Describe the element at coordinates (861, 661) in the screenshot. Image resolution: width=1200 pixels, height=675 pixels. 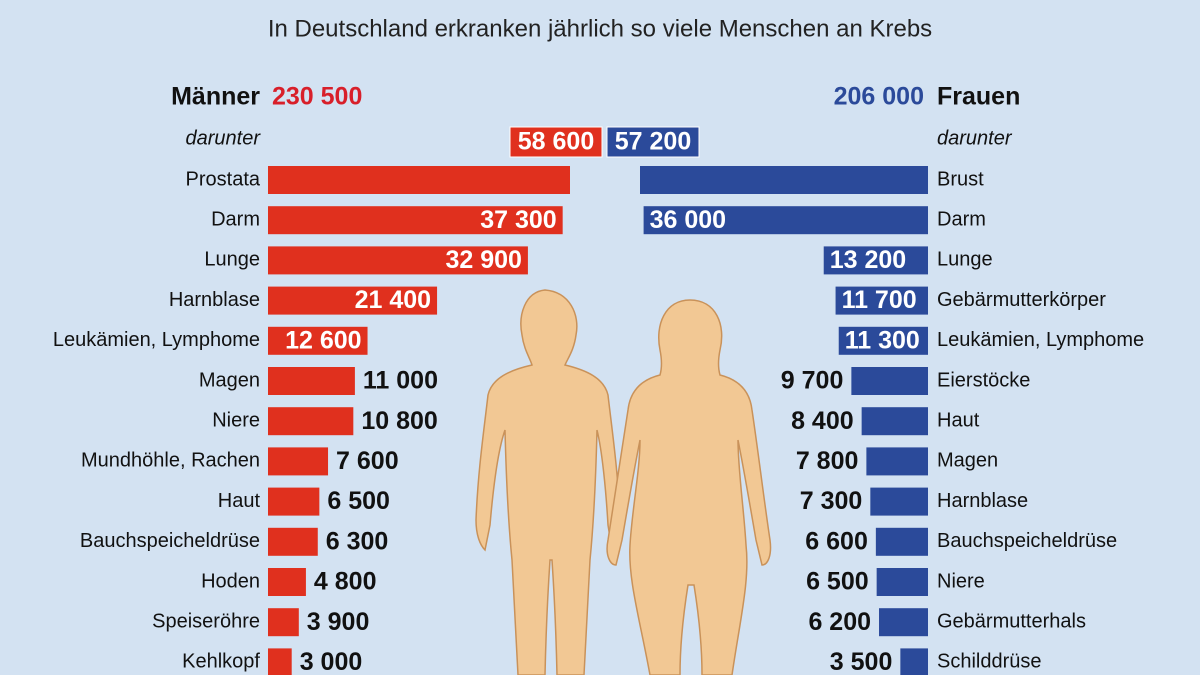
I see `value-label: 3 500` at that location.